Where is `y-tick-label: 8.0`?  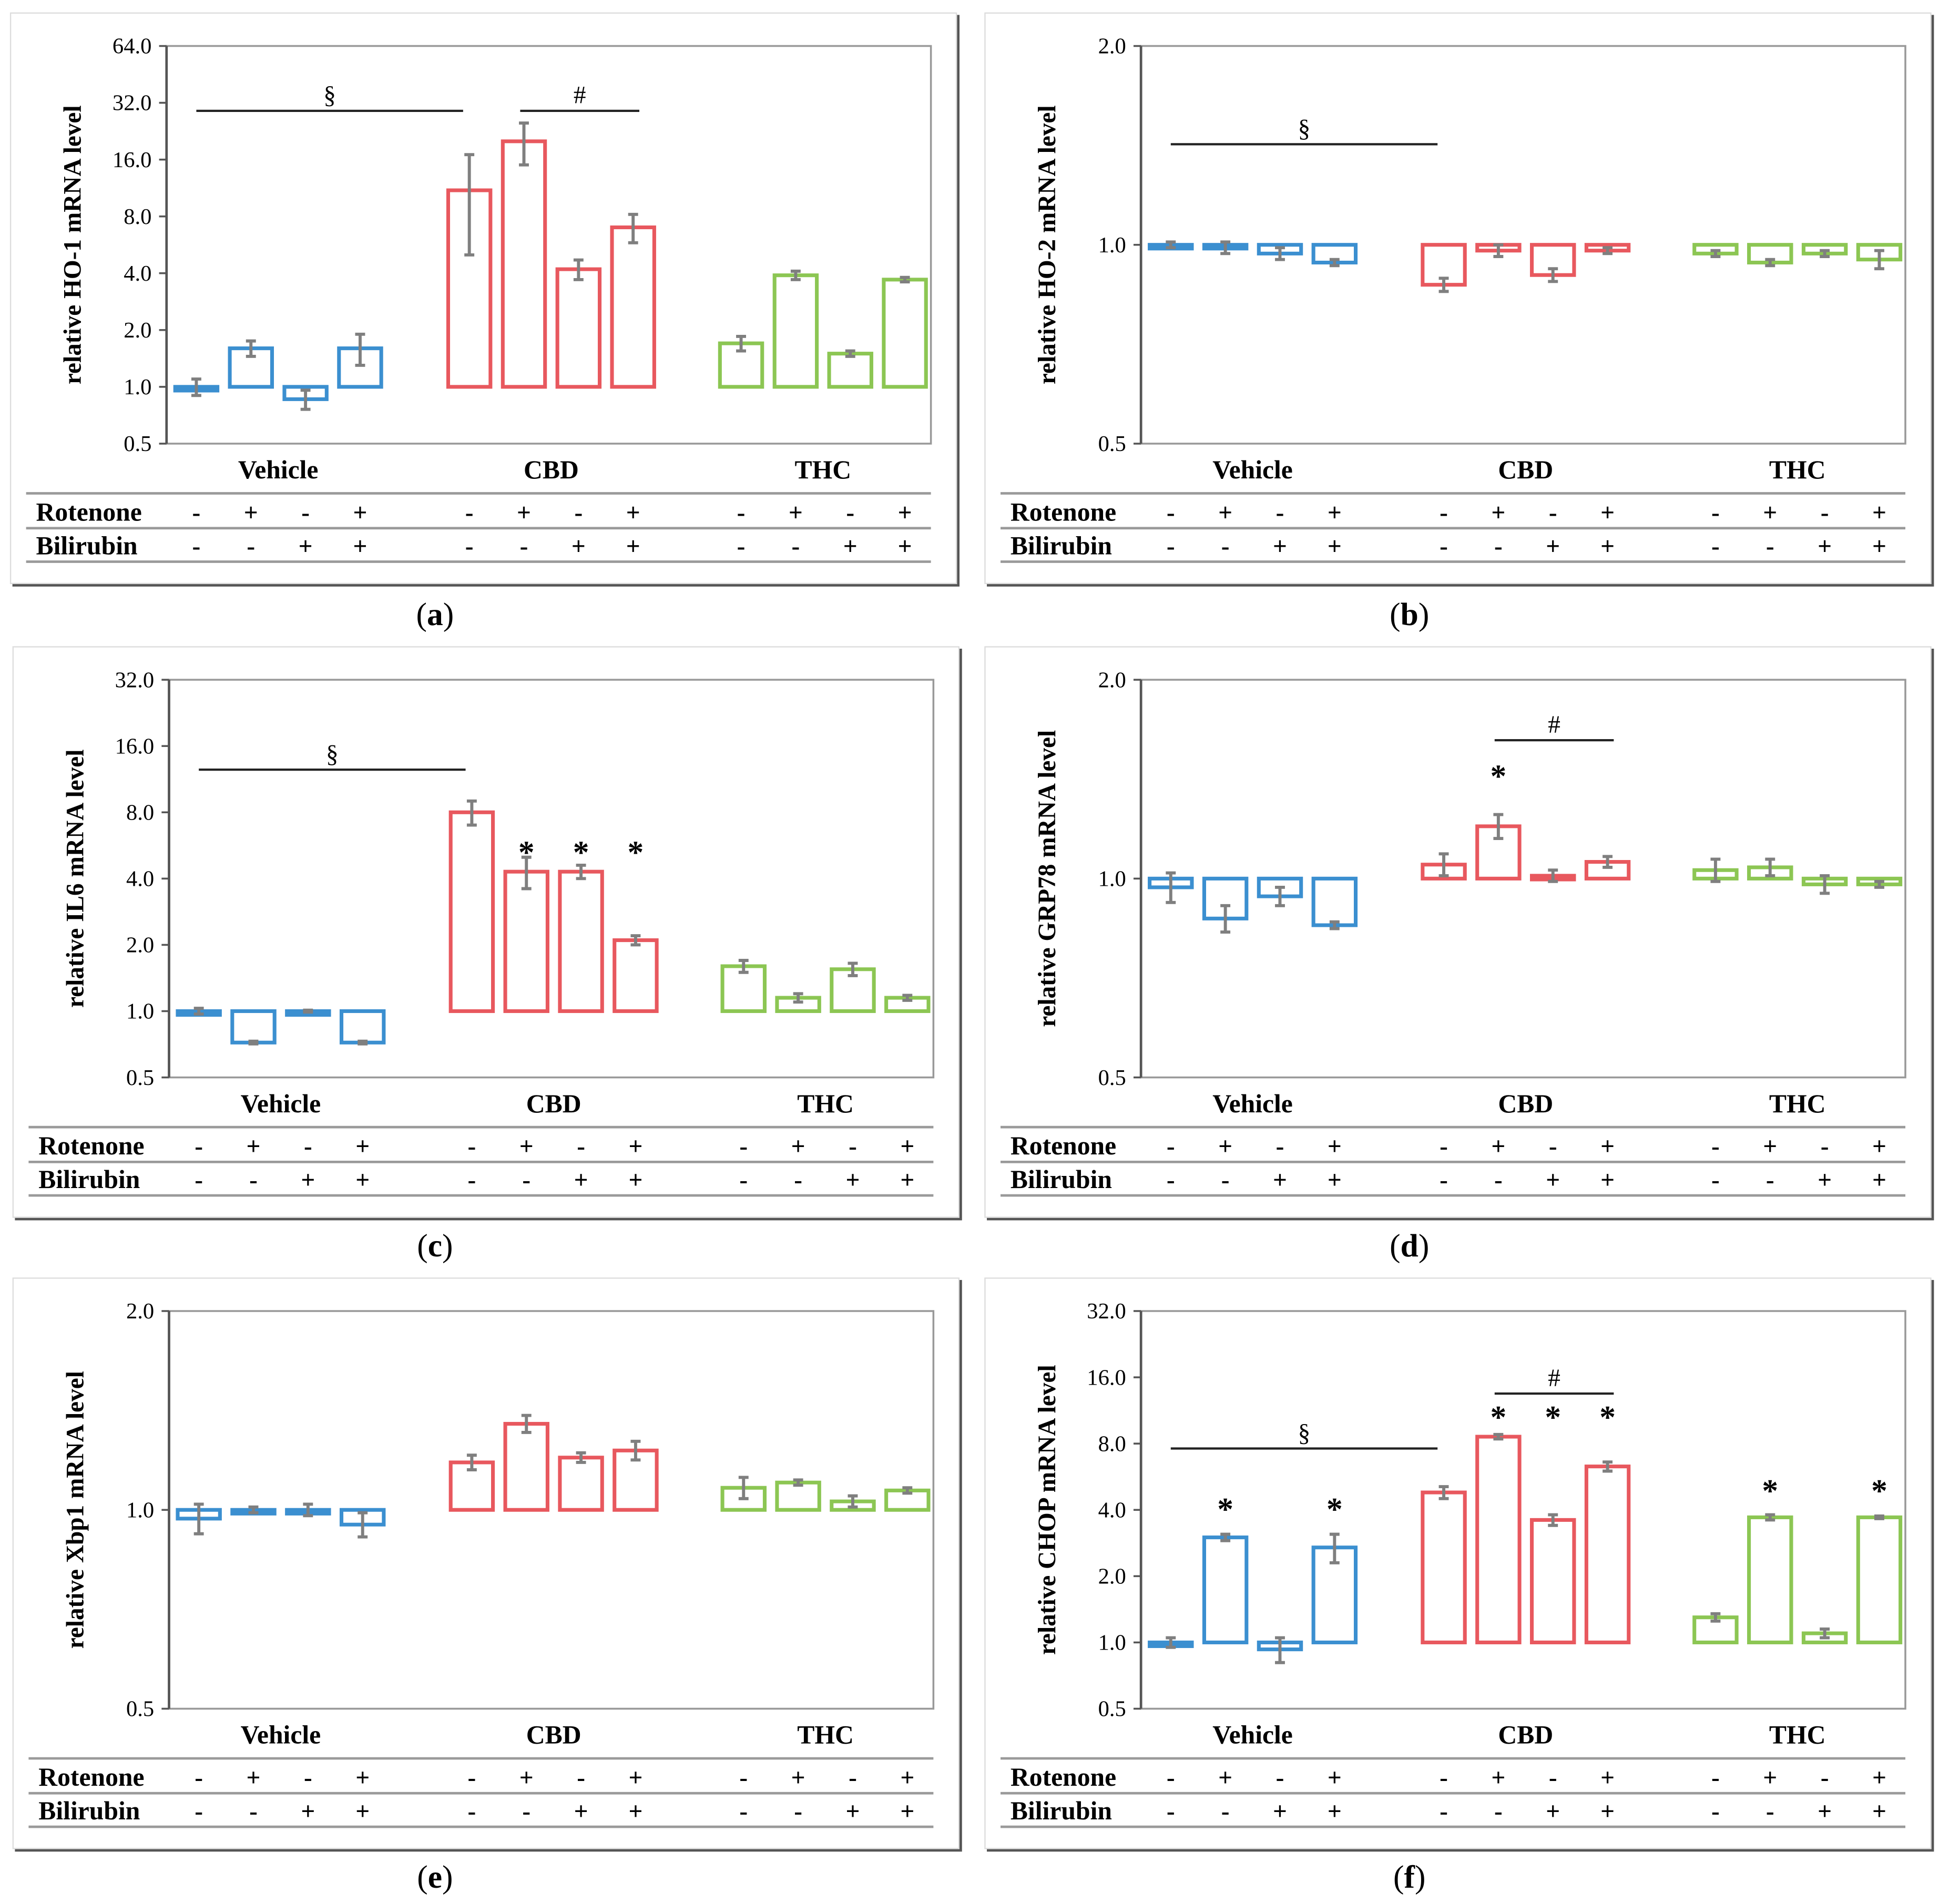
y-tick-label: 8.0 is located at coordinates (137, 216).